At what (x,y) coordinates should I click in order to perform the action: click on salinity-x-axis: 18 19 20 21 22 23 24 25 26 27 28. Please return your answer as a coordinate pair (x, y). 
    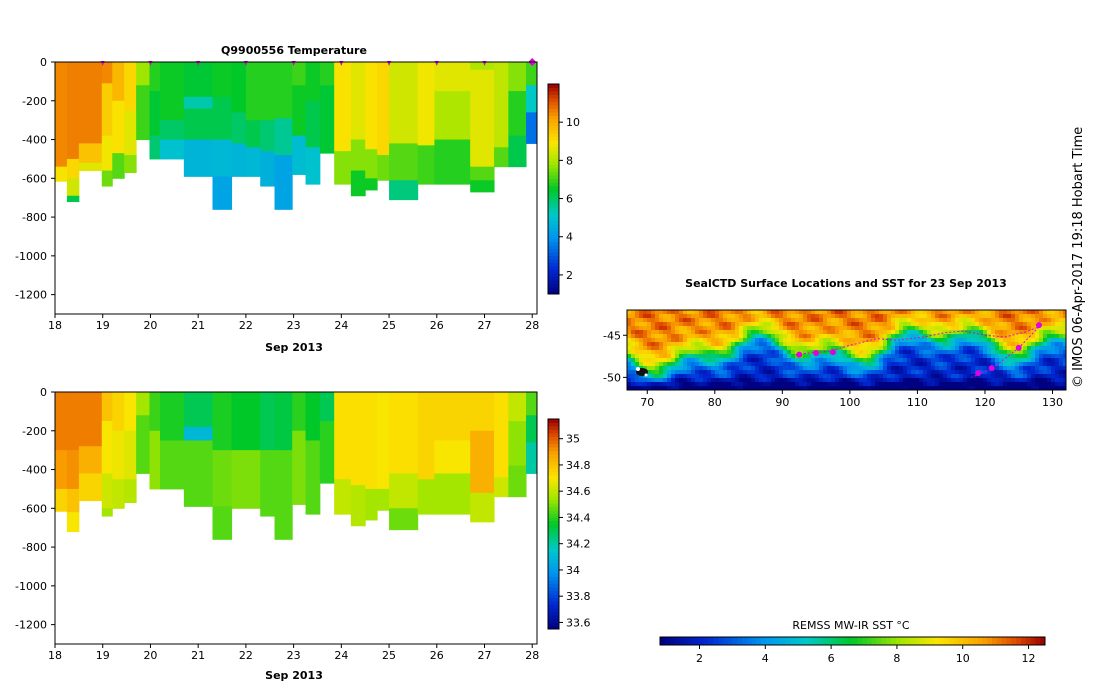
    Looking at the image, I should click on (293, 653).